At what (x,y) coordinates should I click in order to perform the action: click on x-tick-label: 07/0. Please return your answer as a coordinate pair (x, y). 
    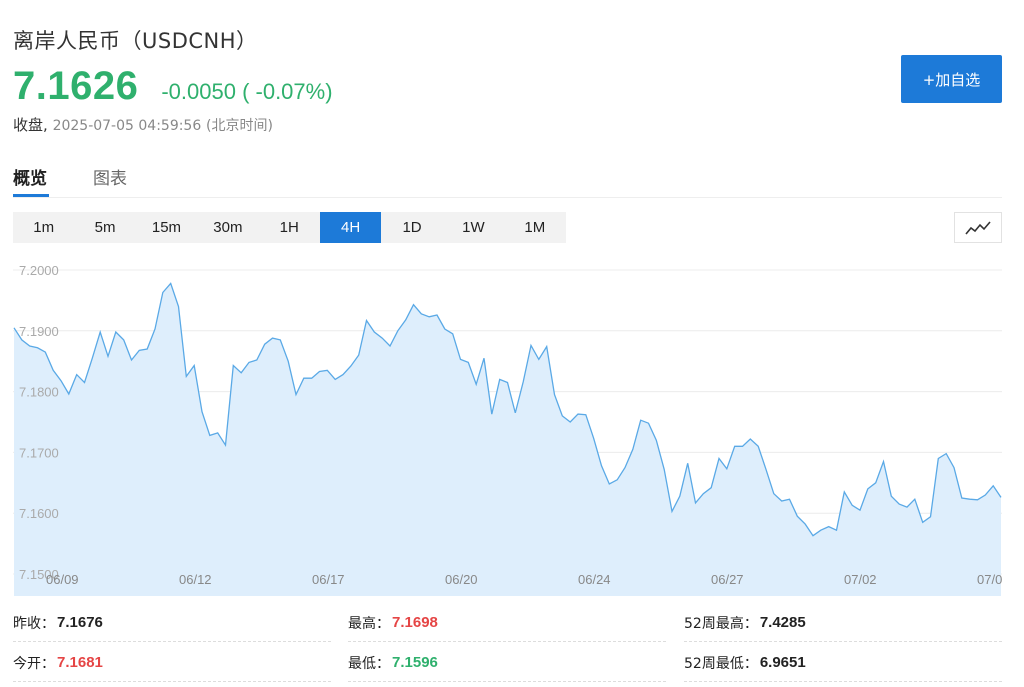
    Looking at the image, I should click on (989, 579).